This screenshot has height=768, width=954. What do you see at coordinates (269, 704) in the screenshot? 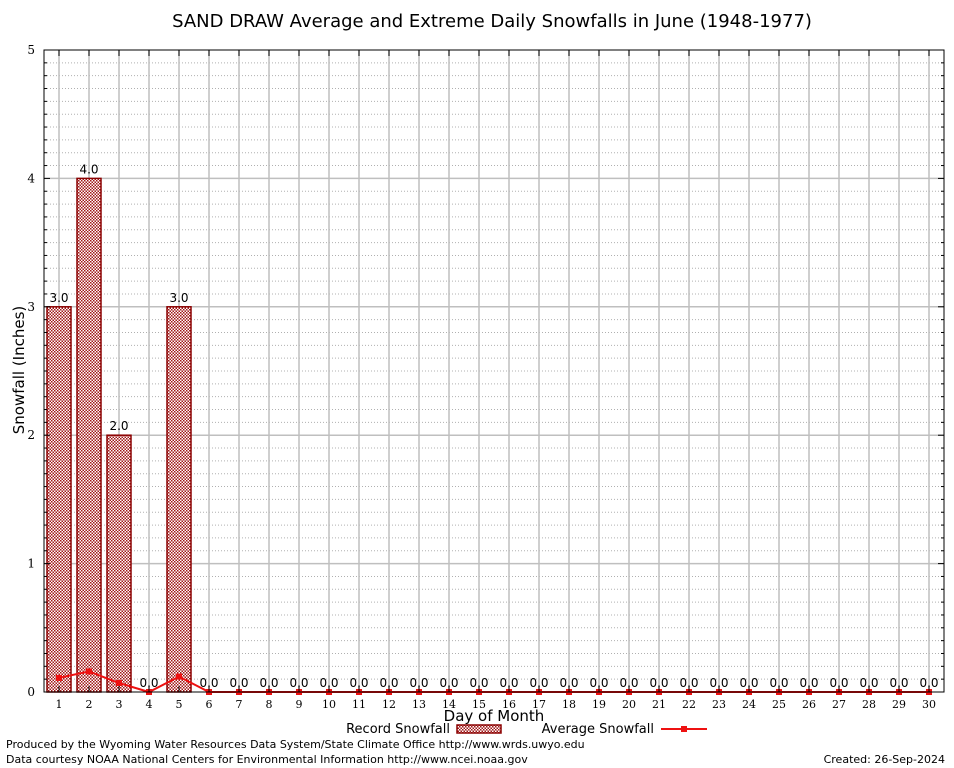
I see `x-tick-label: 8` at bounding box center [269, 704].